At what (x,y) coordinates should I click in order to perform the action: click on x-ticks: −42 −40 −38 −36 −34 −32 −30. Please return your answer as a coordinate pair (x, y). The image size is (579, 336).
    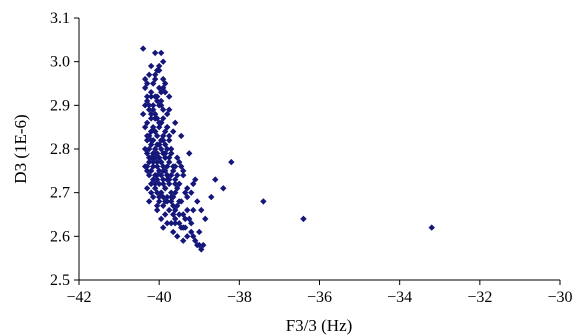
    Looking at the image, I should click on (319, 293).